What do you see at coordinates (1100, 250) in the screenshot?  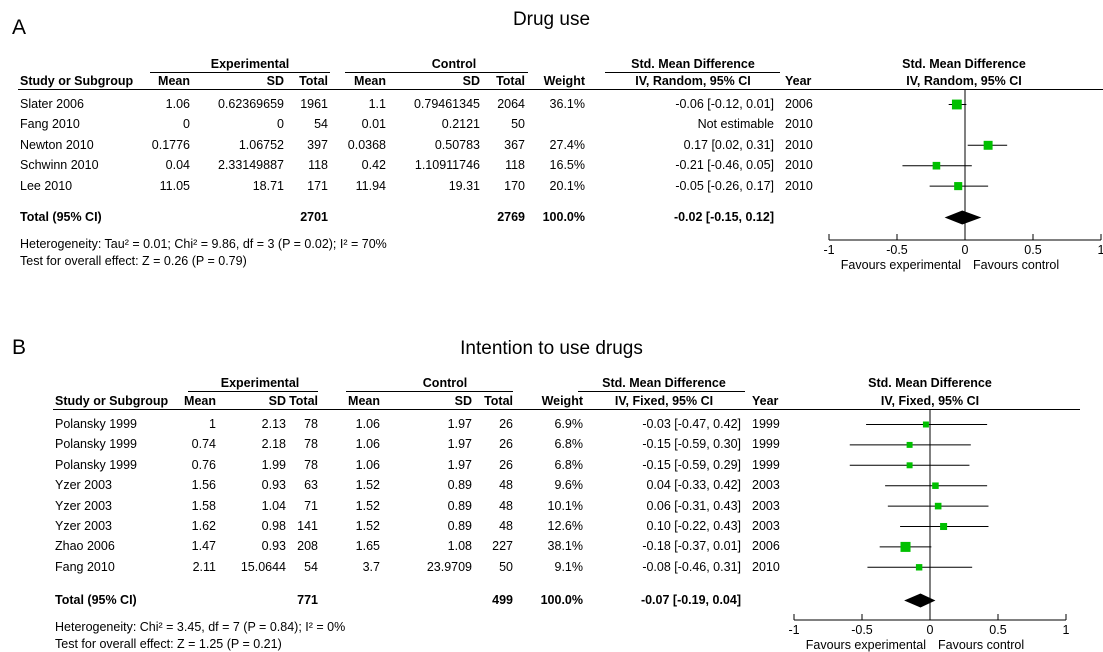 I see `x-tick-label: 1` at bounding box center [1100, 250].